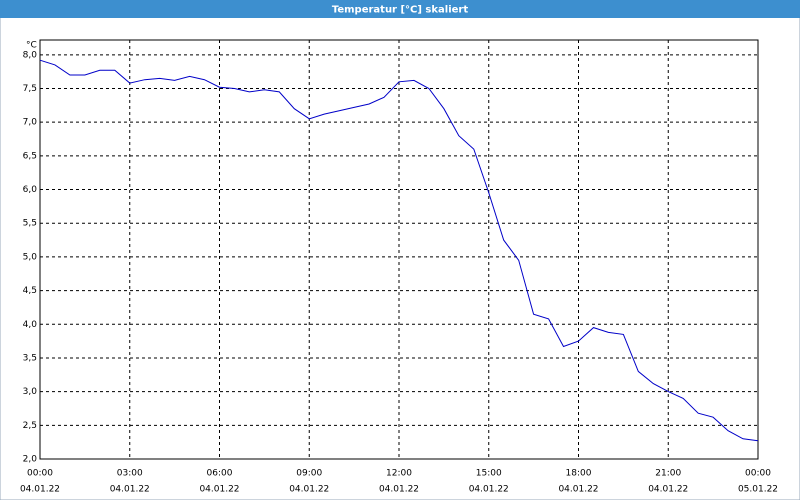 Image resolution: width=800 pixels, height=500 pixels. Describe the element at coordinates (30, 190) in the screenshot. I see `y-tick-label: 6,0` at that location.